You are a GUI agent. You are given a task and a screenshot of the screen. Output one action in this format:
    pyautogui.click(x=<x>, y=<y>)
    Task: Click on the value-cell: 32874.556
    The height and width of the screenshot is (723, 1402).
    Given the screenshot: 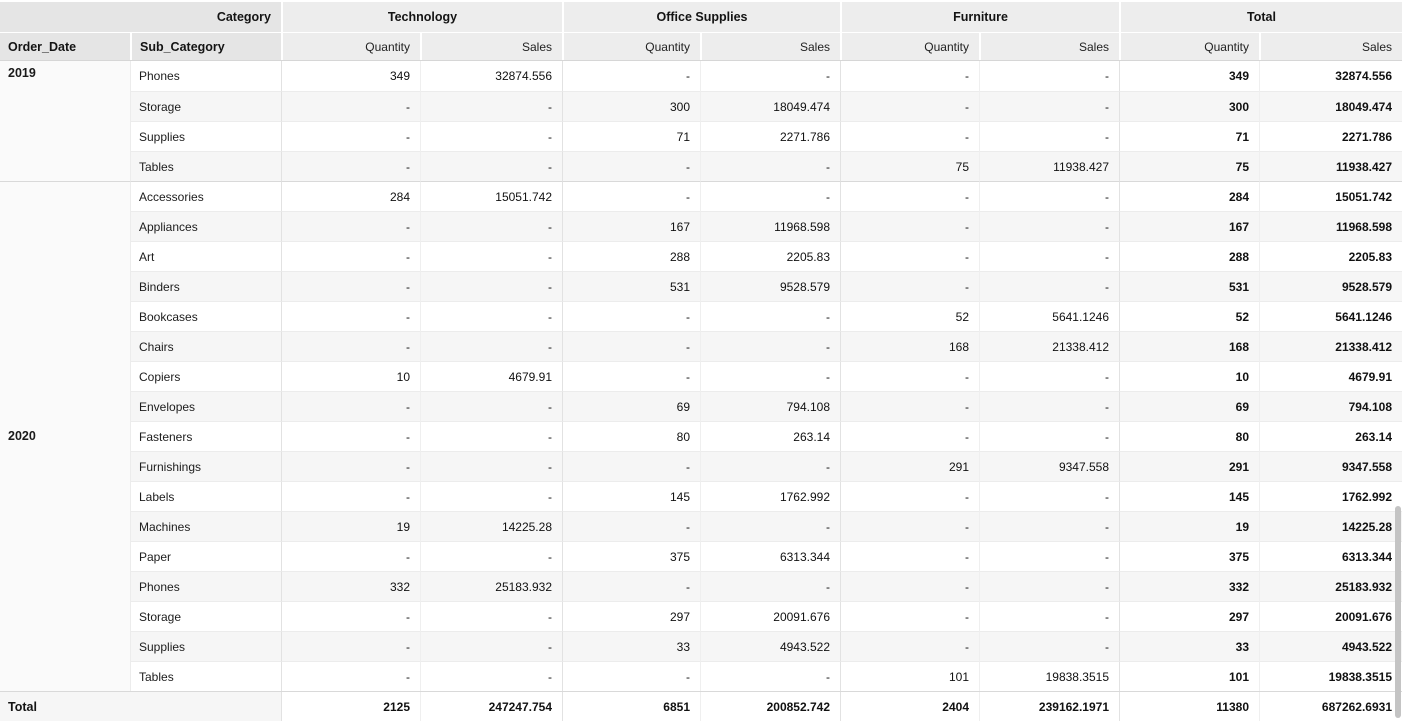 What is the action you would take?
    pyautogui.click(x=491, y=76)
    